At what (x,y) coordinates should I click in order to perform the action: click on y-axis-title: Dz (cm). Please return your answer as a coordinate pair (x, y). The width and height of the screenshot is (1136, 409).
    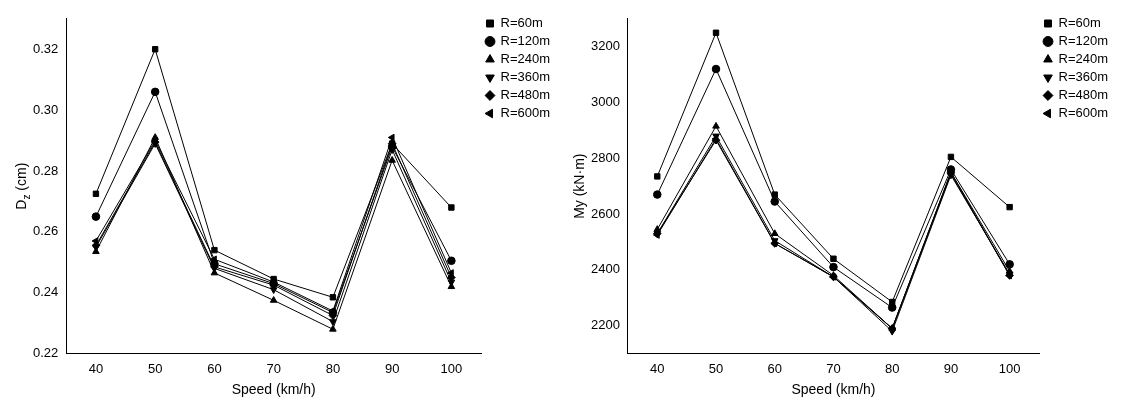
    Looking at the image, I should click on (22, 186).